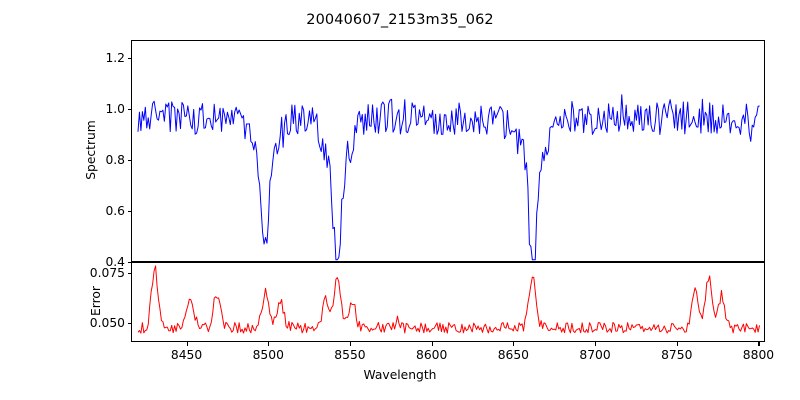  What do you see at coordinates (96, 301) in the screenshot?
I see `error-y-axis-label: Error` at bounding box center [96, 301].